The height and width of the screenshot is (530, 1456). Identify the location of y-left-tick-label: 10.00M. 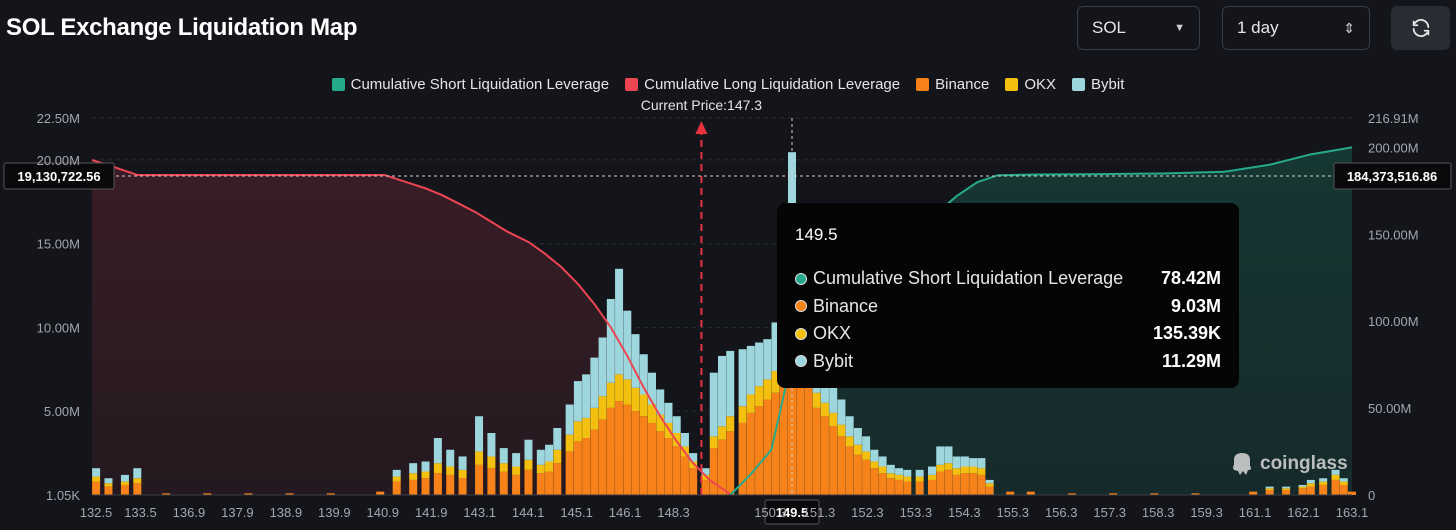
(58, 327).